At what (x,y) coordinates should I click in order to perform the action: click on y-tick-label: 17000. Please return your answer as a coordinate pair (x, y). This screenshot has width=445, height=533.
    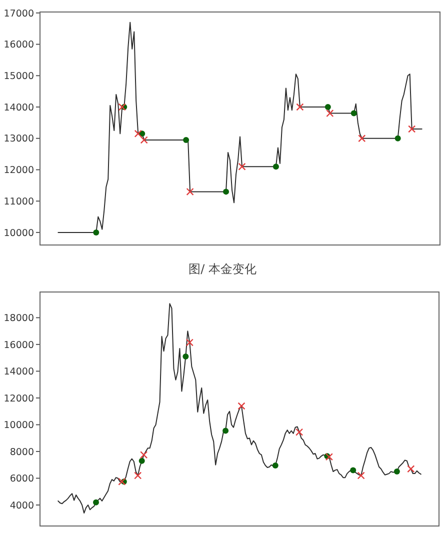
    Looking at the image, I should click on (19, 14).